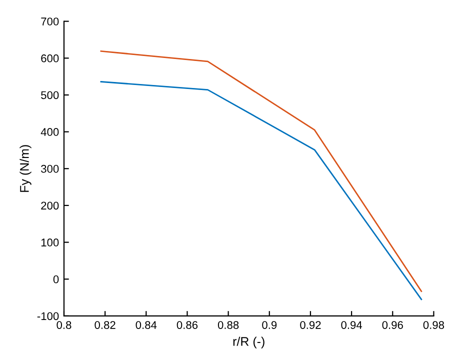  What do you see at coordinates (26, 168) in the screenshot?
I see `y-axis-title: Fy (N/m)` at bounding box center [26, 168].